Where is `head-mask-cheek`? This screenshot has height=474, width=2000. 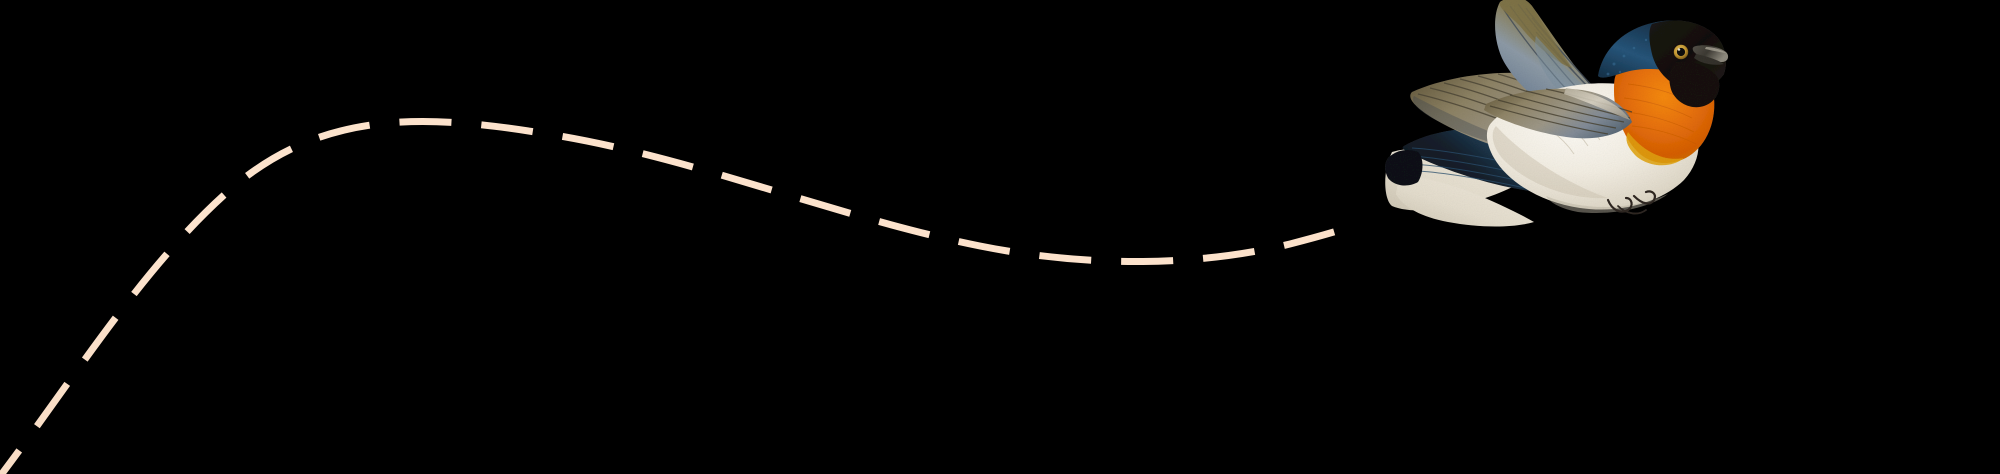
head-mask-cheek is located at coordinates (1694, 84).